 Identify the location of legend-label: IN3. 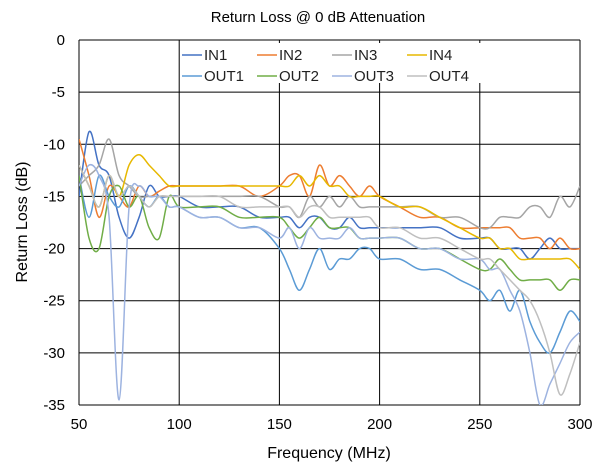
(365, 55).